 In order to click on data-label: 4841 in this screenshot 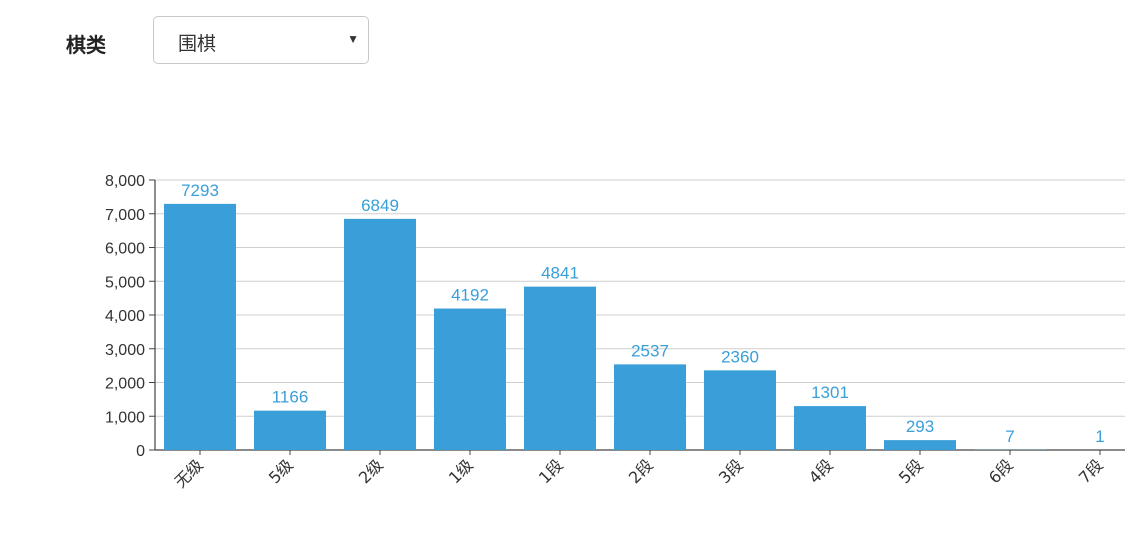, I will do `click(560, 273)`.